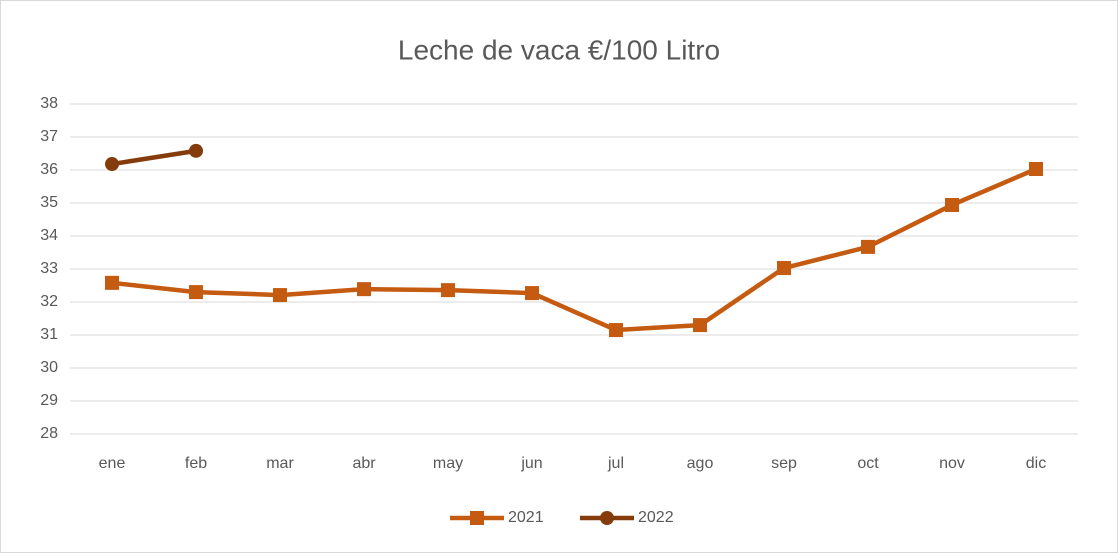 Image resolution: width=1118 pixels, height=553 pixels. What do you see at coordinates (364, 463) in the screenshot?
I see `x-tick-label: abr` at bounding box center [364, 463].